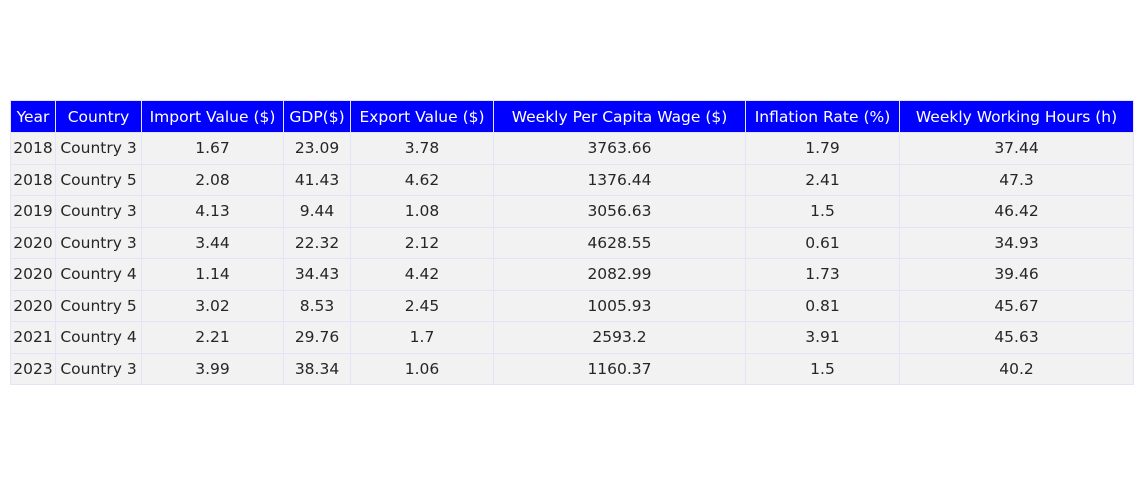  I want to click on export-value-cell: 4.62, so click(422, 179).